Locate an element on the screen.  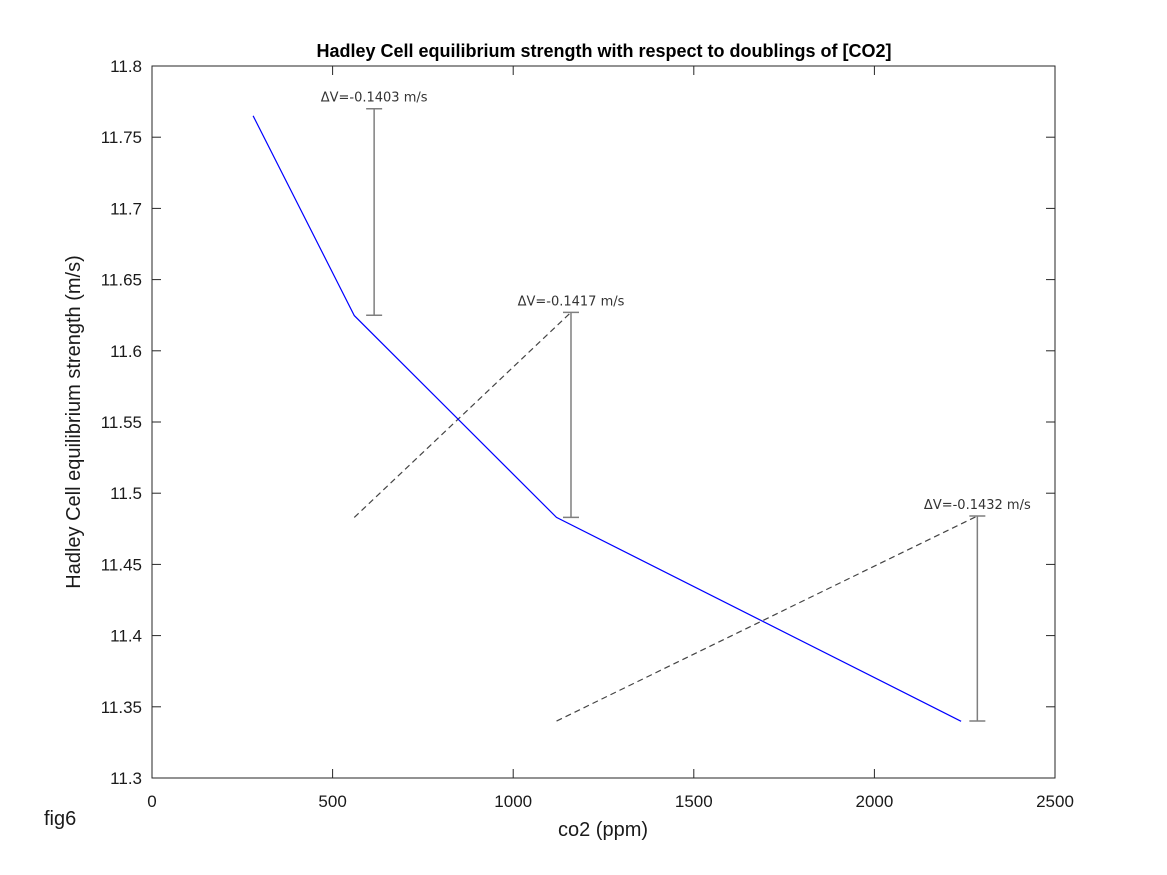
figure-label: fig6 is located at coordinates (60, 819).